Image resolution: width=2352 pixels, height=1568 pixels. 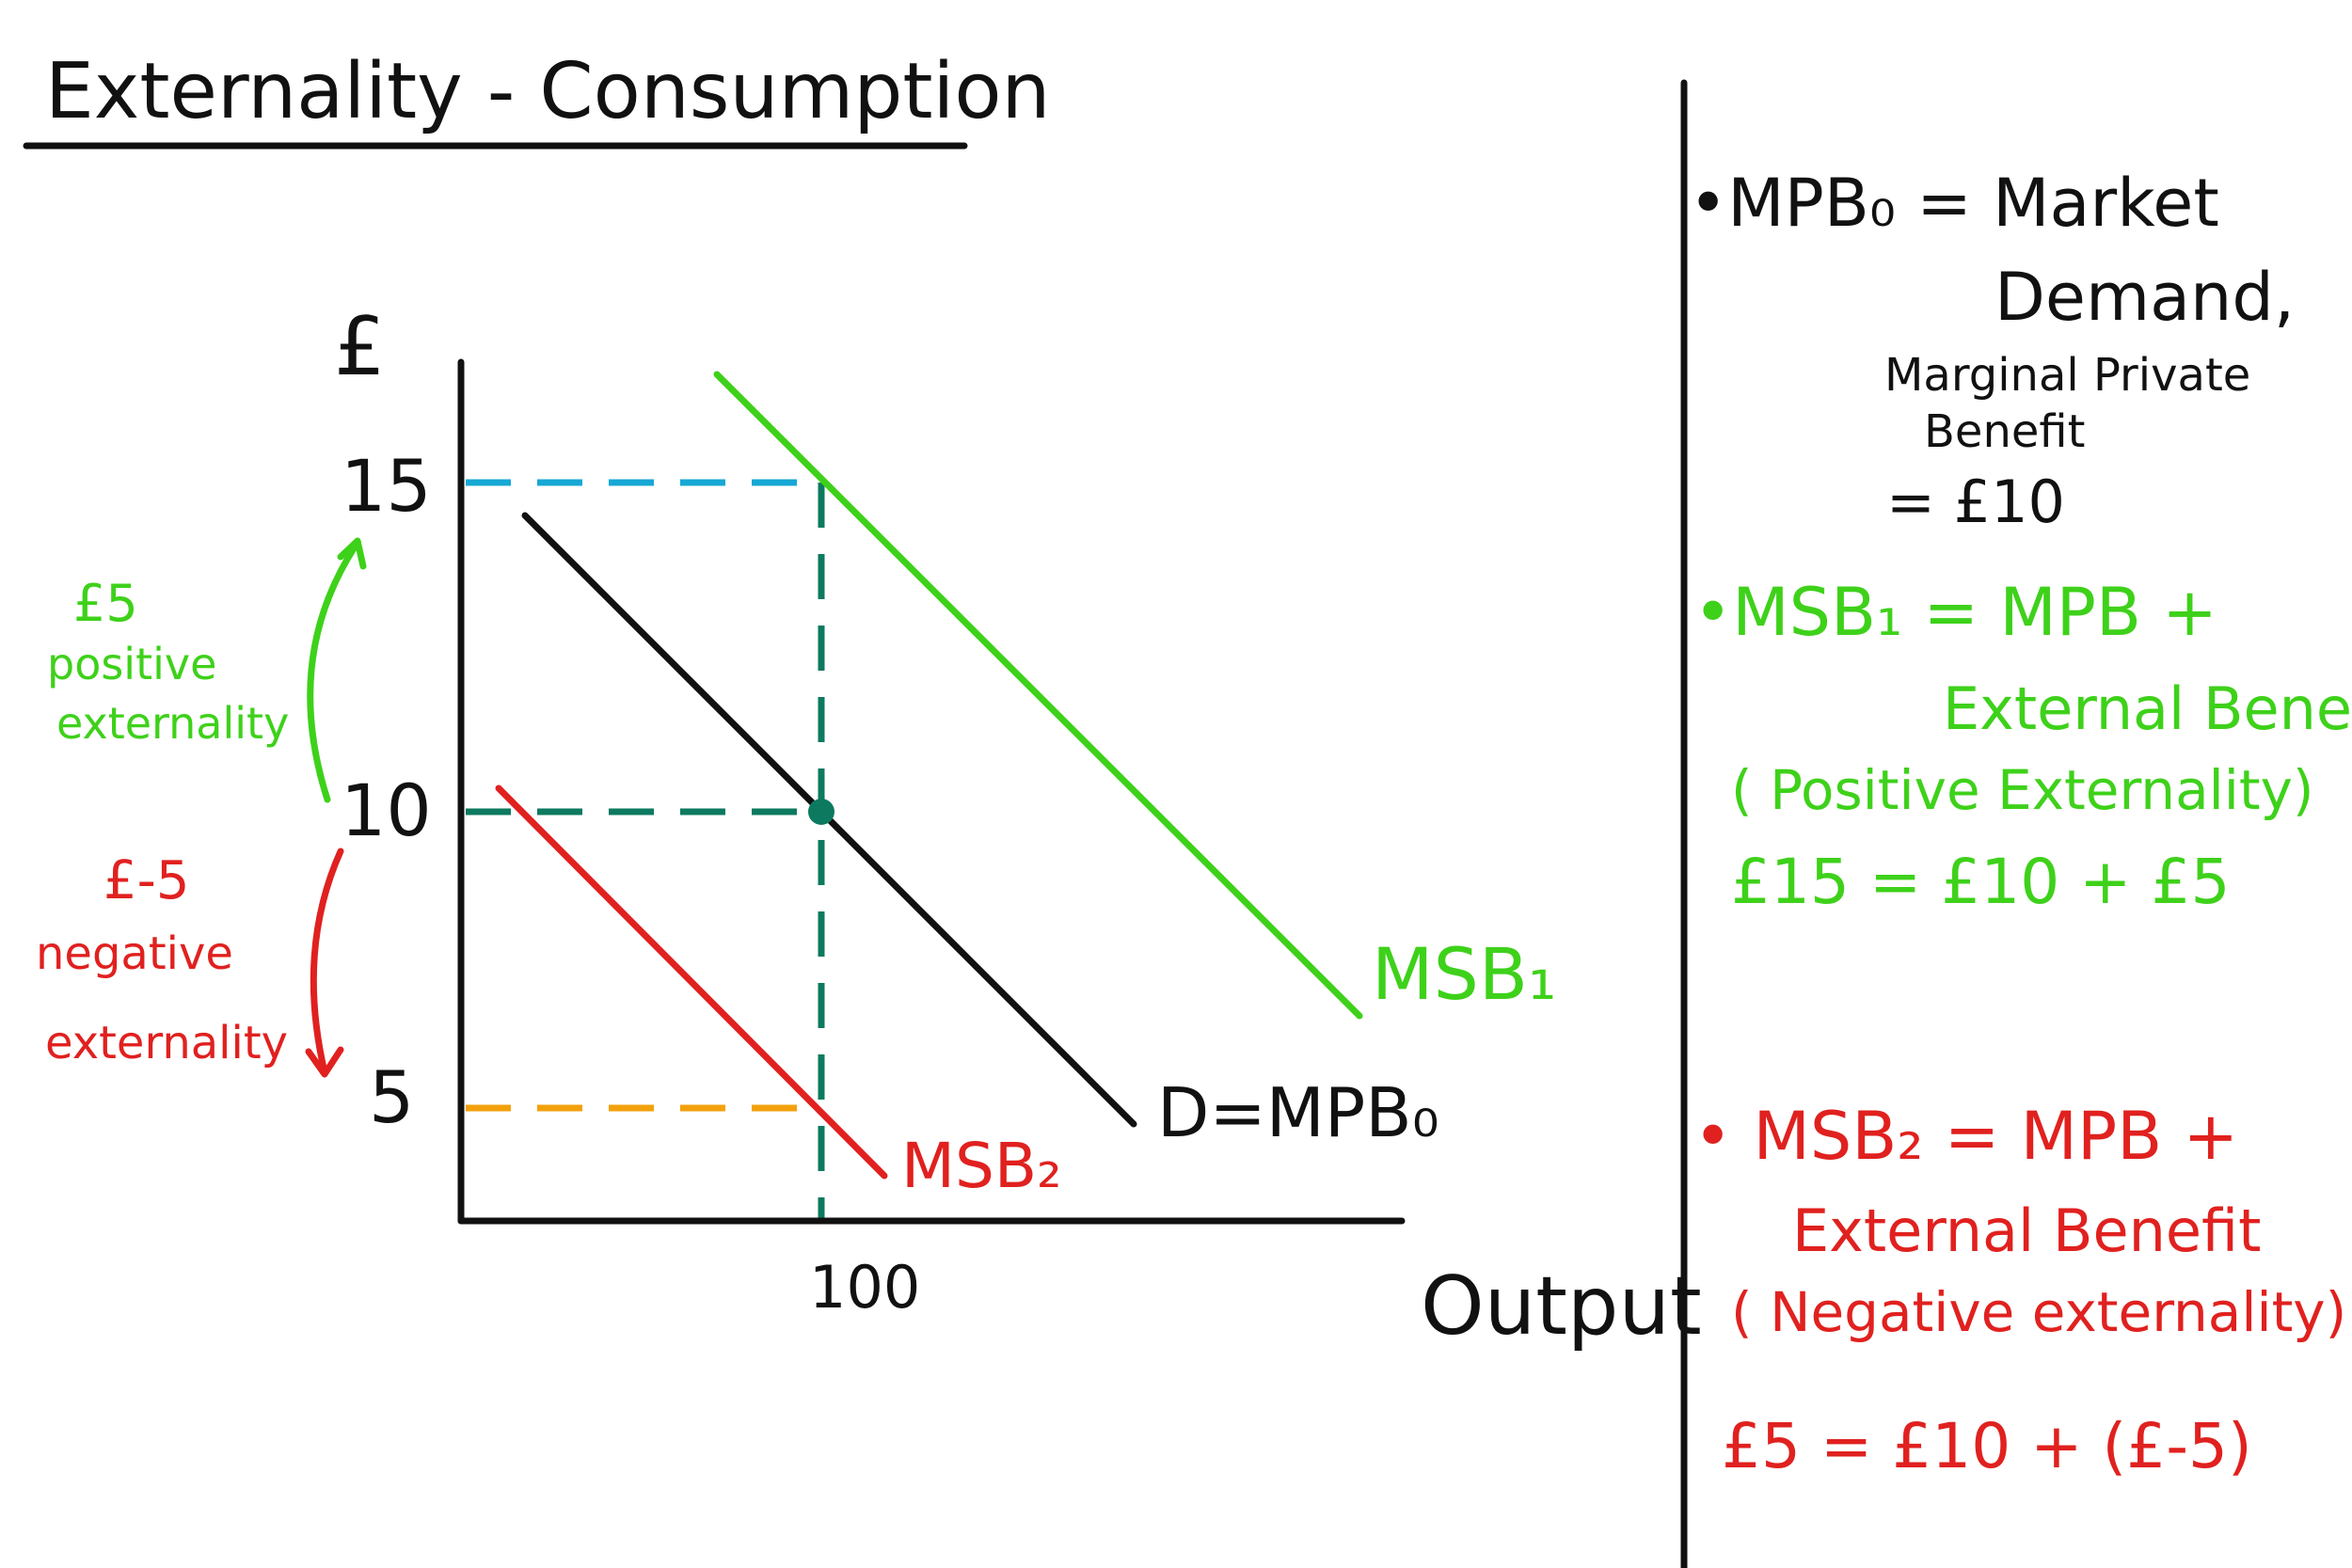 I want to click on msb2-label: MSB₂, so click(x=981, y=1166).